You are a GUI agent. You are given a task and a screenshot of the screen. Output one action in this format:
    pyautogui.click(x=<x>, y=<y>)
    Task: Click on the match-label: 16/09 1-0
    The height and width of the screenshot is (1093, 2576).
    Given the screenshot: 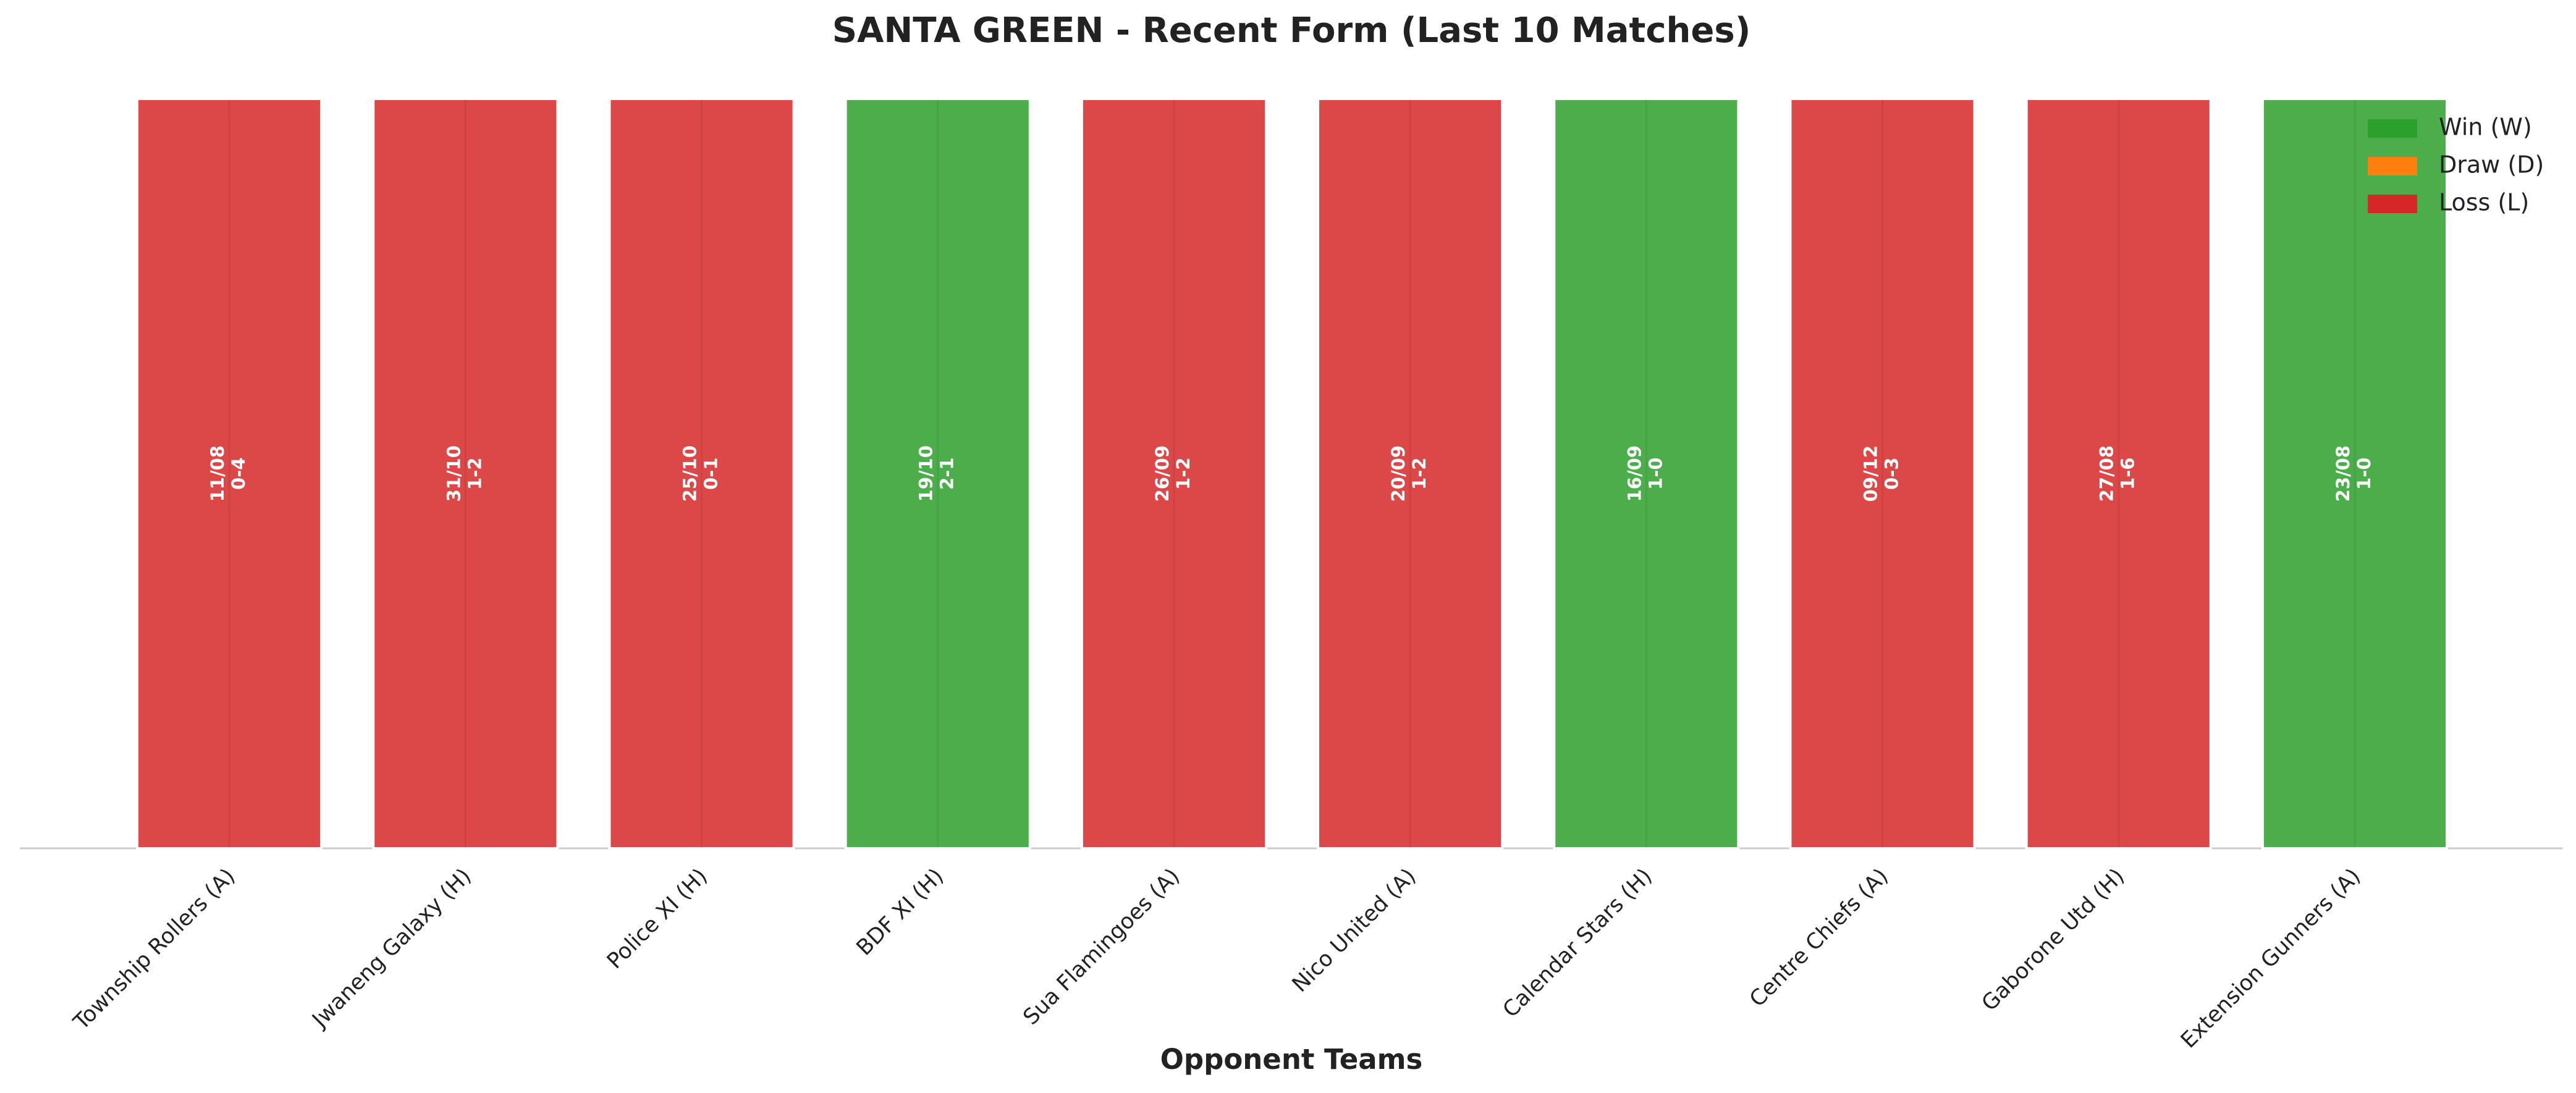 What is the action you would take?
    pyautogui.click(x=1645, y=474)
    